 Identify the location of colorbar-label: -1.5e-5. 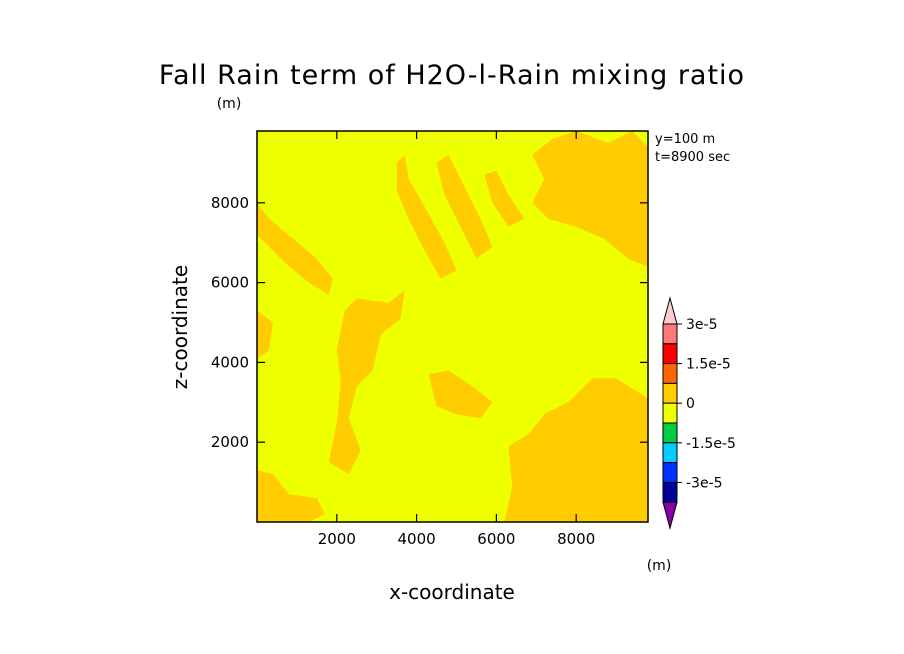
(711, 444).